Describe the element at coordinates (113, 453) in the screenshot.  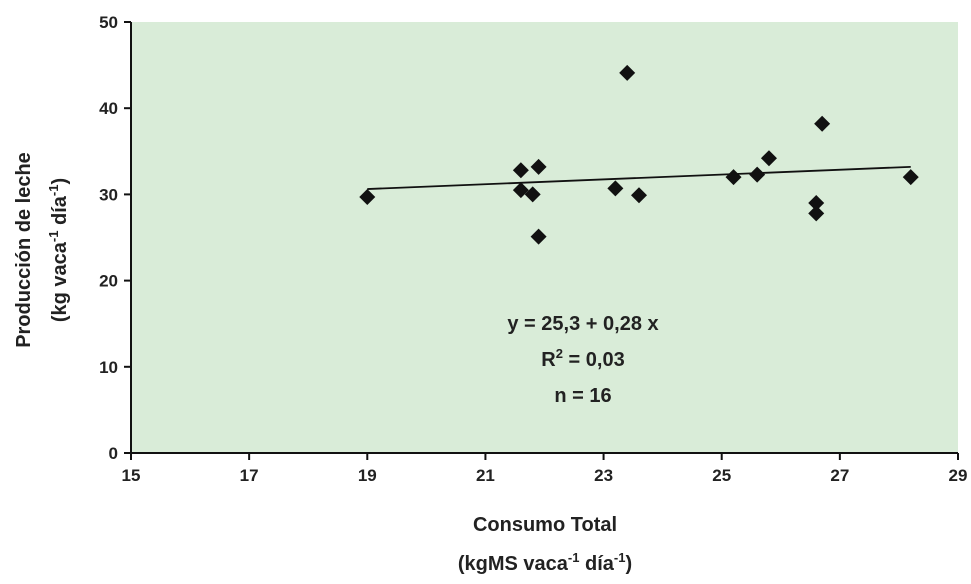
I see `y-tick-label: 0` at that location.